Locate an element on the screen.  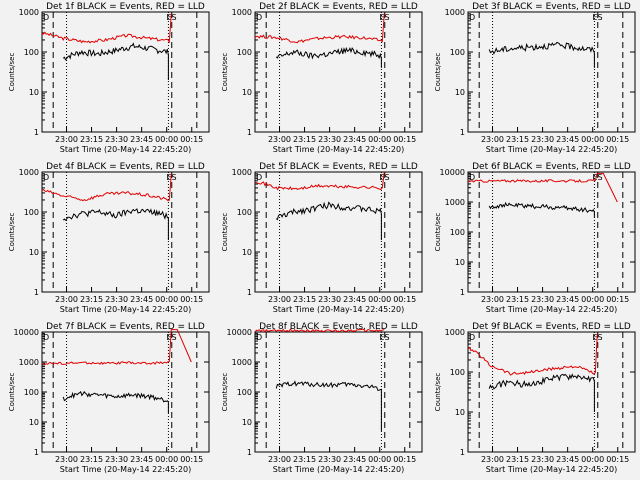
panel-title: Det 9f BLACK = Events, RED = LLD is located at coordinates (551, 327).